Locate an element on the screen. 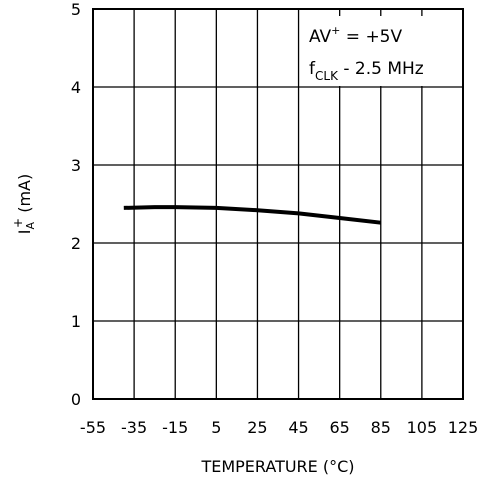  x-axis-title: TEMPERATURE (°C) is located at coordinates (277, 466).